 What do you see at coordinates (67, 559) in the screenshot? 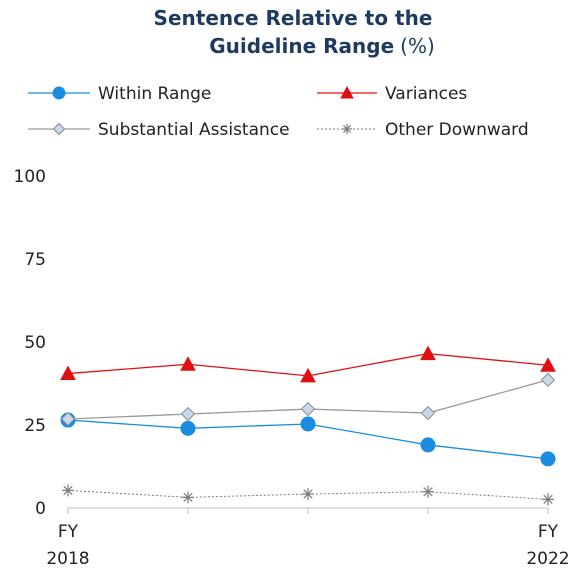
I see `x-tick-label: 2018` at bounding box center [67, 559].